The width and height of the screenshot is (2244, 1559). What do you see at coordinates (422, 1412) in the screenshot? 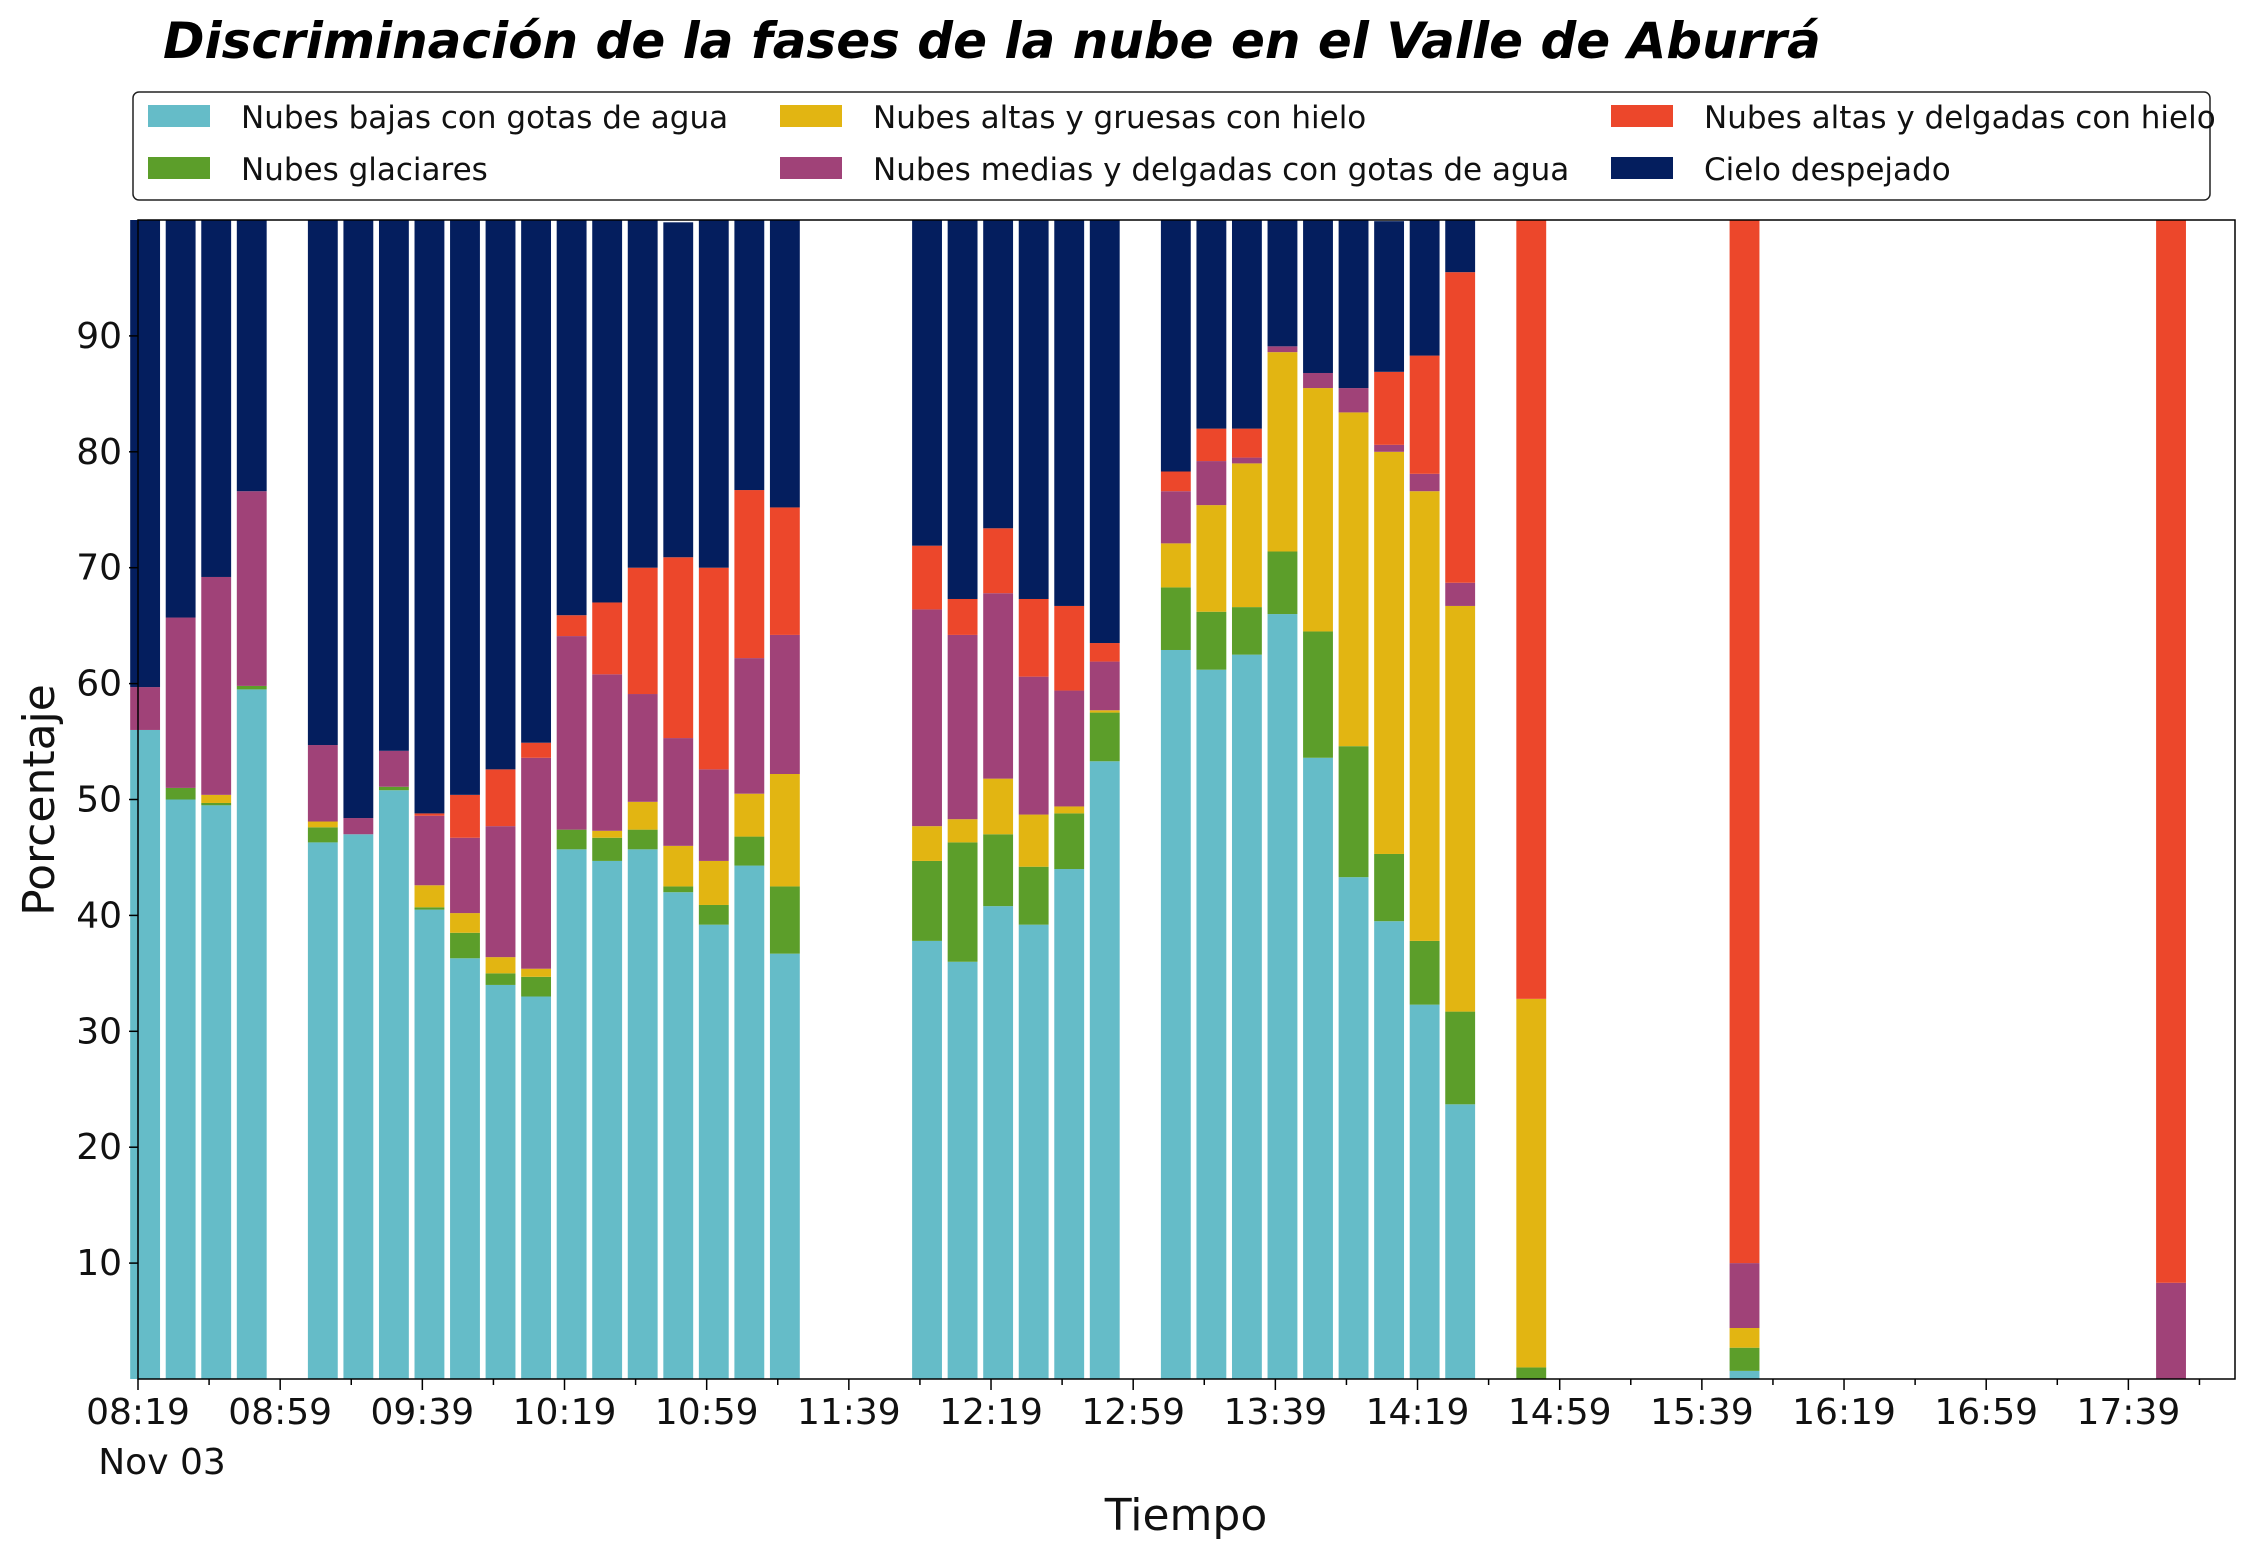
I see `x-tick-label: 09:39` at bounding box center [422, 1412].